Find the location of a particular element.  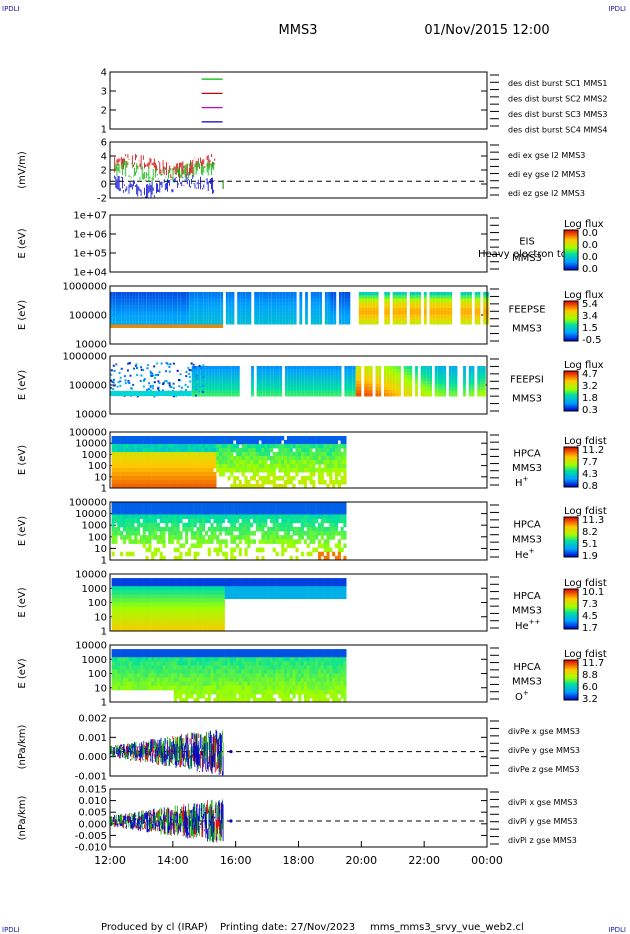

colorbar-tick-label: 0.8 is located at coordinates (590, 486).